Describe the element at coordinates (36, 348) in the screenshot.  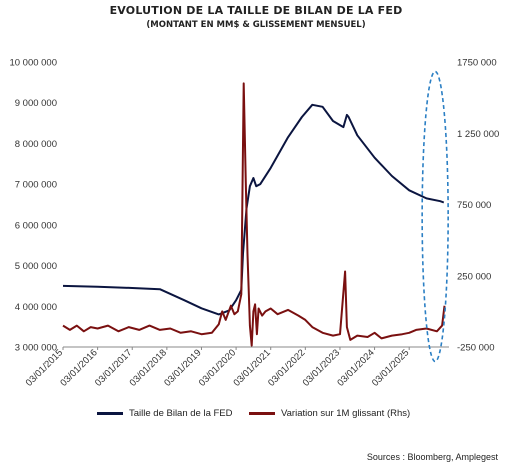
I see `y-left-tick-label: 3 000 000` at that location.